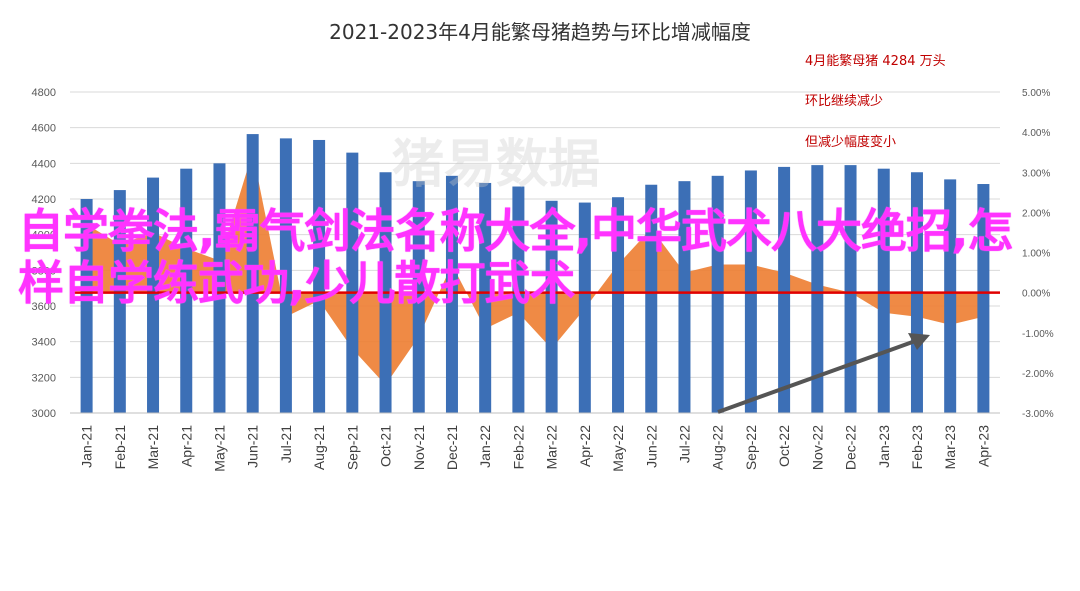 Image resolution: width=1080 pixels, height=591 pixels. What do you see at coordinates (44, 129) in the screenshot?
I see `y-left-tick-label: 4600` at bounding box center [44, 129].